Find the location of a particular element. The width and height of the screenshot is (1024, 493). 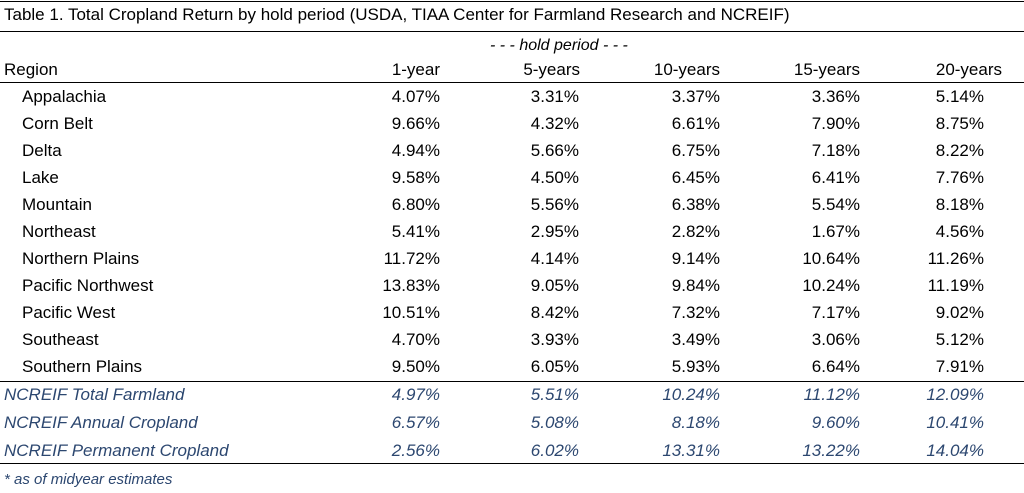

cell: 6.05% is located at coordinates (554, 366).